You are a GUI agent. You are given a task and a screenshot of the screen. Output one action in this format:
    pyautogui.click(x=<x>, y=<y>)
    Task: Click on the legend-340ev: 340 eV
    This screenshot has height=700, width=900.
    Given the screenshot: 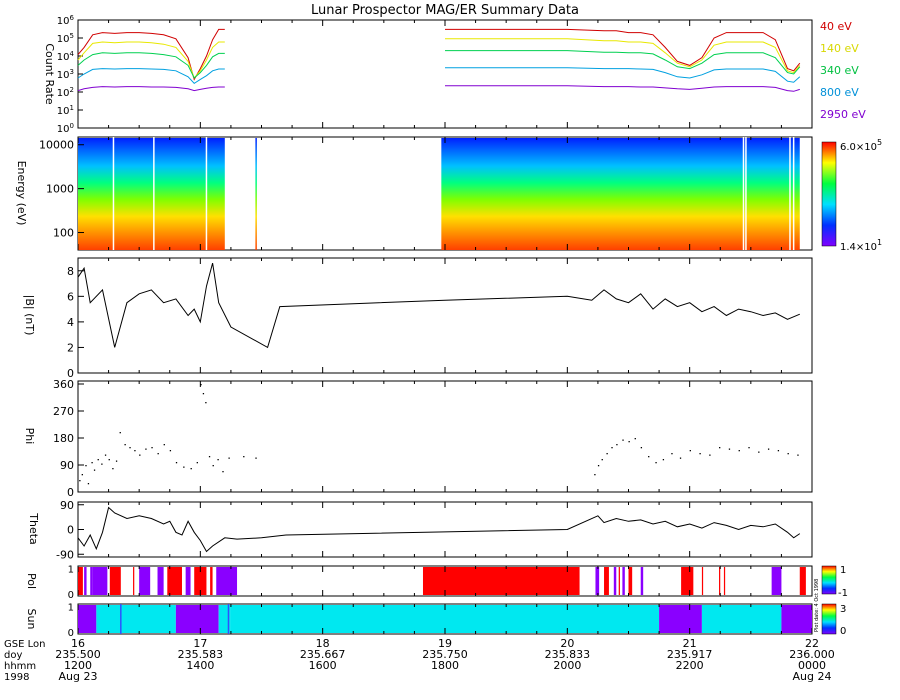 What is the action you would take?
    pyautogui.click(x=839, y=70)
    